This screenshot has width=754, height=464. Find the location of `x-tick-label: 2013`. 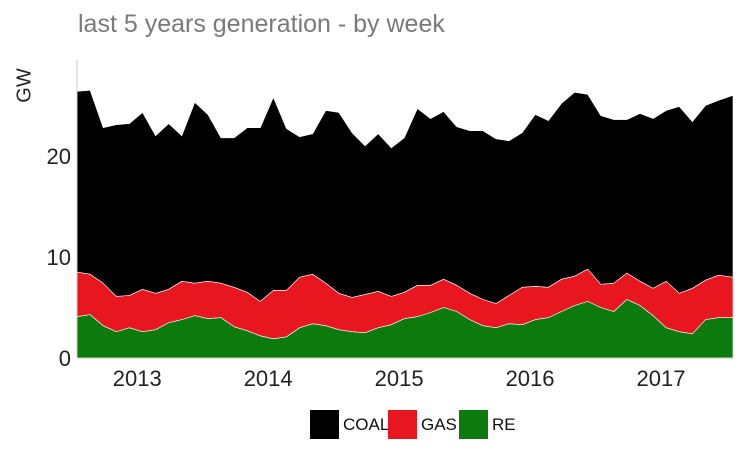

x-tick-label: 2013 is located at coordinates (137, 378).